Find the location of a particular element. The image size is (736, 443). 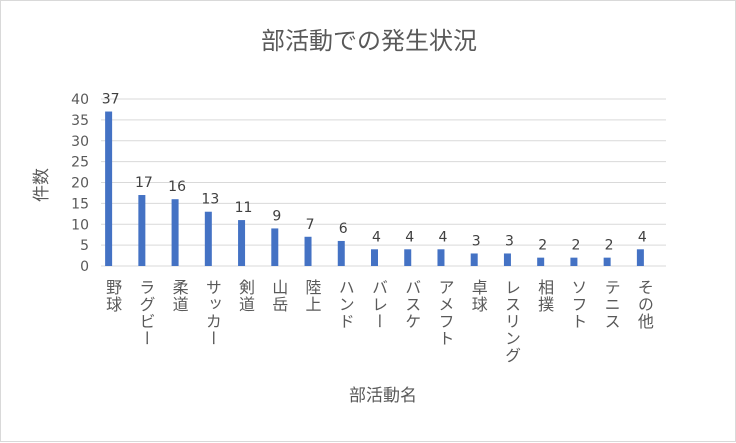

data-label: 37 is located at coordinates (111, 100).